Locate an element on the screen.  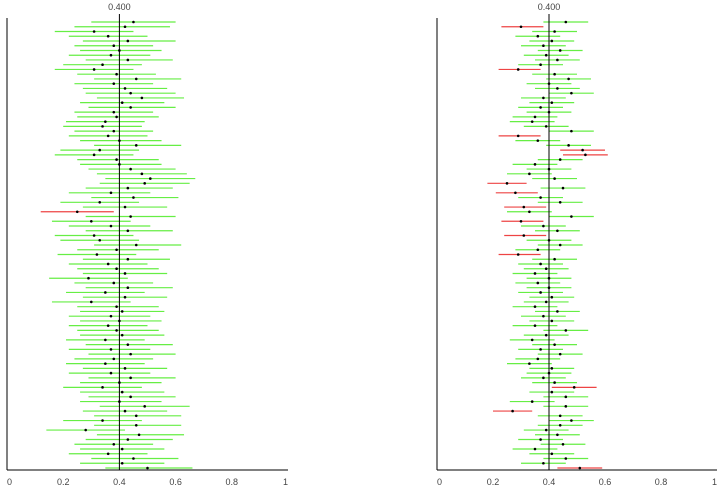
reference-label: 0.400 is located at coordinates (549, 7).